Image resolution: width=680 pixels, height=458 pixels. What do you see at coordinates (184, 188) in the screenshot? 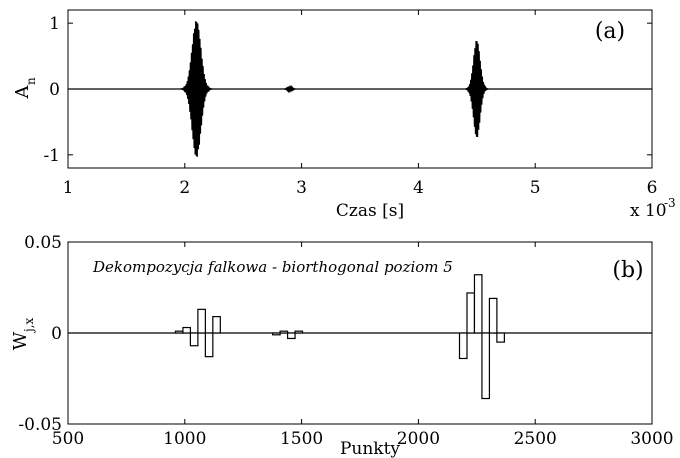
I see `panel-a-x-tick-label: 2` at bounding box center [184, 188].